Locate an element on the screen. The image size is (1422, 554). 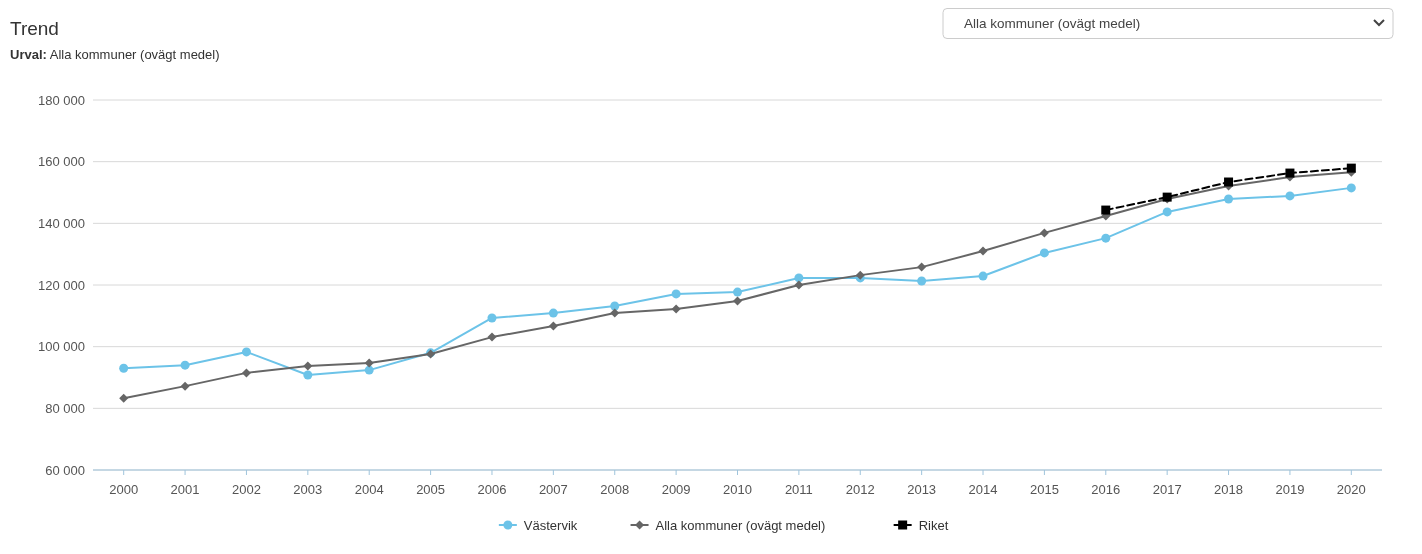
x-tick-label: 2012 is located at coordinates (860, 489).